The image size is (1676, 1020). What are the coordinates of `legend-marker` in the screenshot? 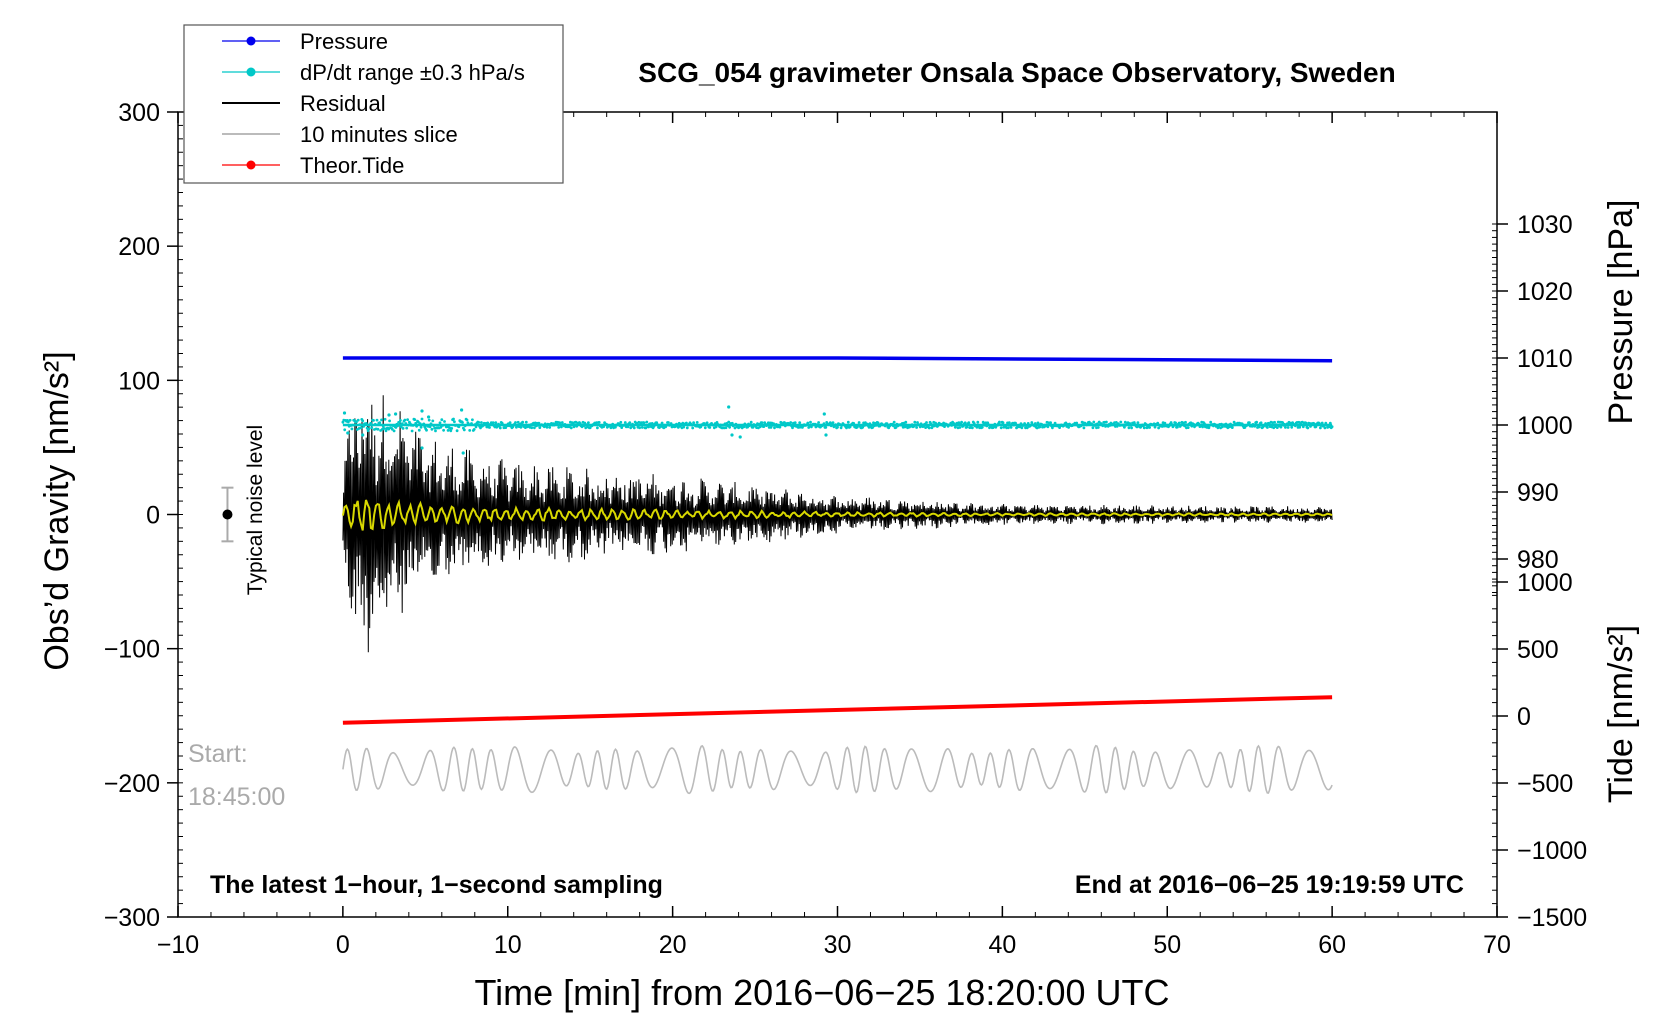 It's located at (251, 72).